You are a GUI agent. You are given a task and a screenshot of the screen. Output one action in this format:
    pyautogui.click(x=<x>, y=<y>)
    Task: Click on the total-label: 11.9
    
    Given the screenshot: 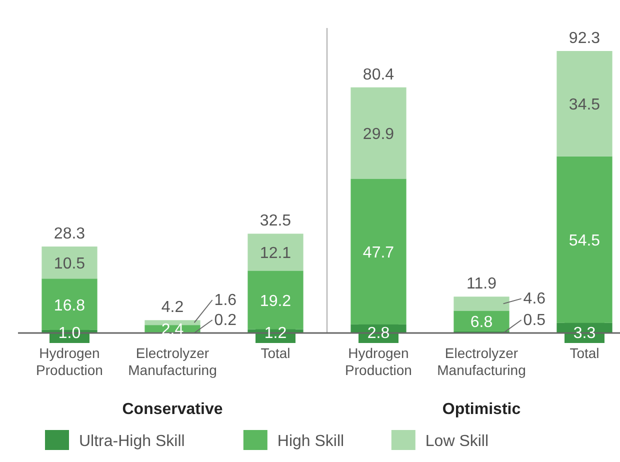 What is the action you would take?
    pyautogui.click(x=481, y=284)
    